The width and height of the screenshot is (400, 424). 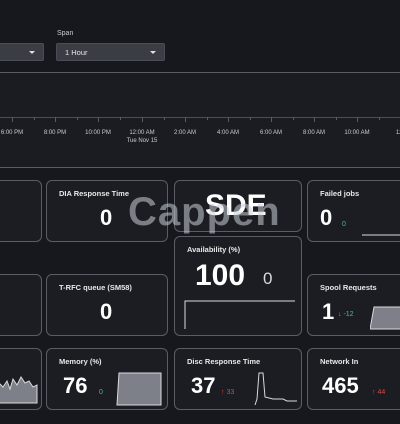 What do you see at coordinates (203, 385) in the screenshot?
I see `metric-value: 37` at bounding box center [203, 385].